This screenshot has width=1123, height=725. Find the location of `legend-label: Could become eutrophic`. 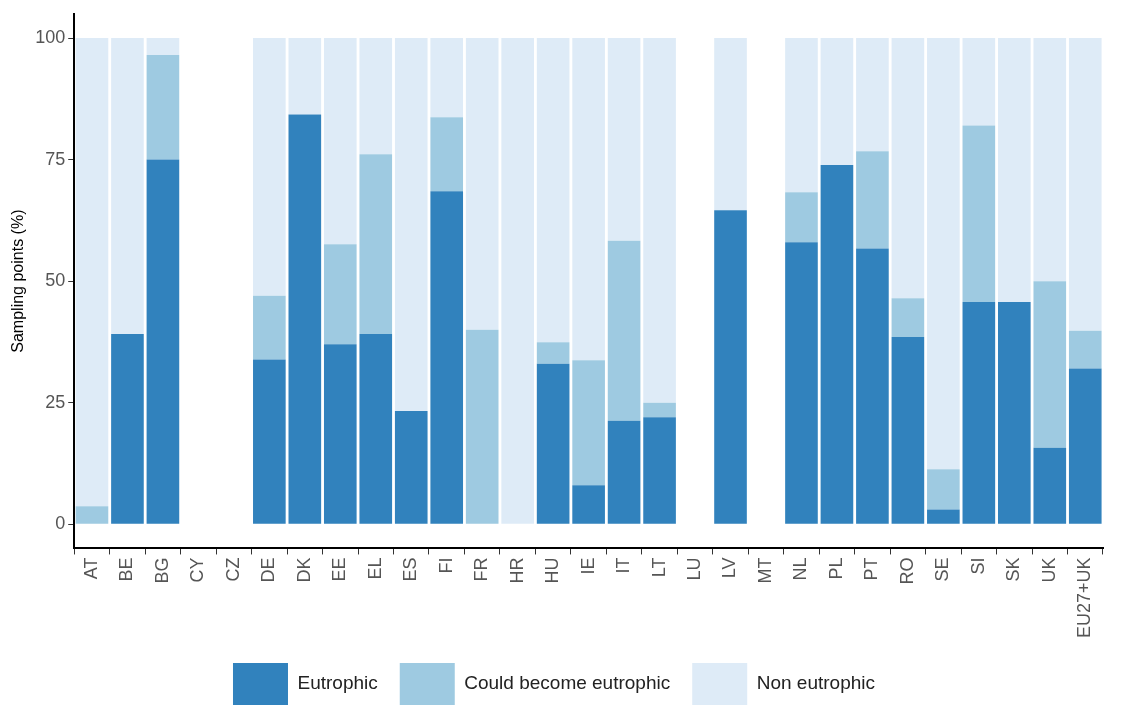

legend-label: Could become eutrophic is located at coordinates (567, 683).